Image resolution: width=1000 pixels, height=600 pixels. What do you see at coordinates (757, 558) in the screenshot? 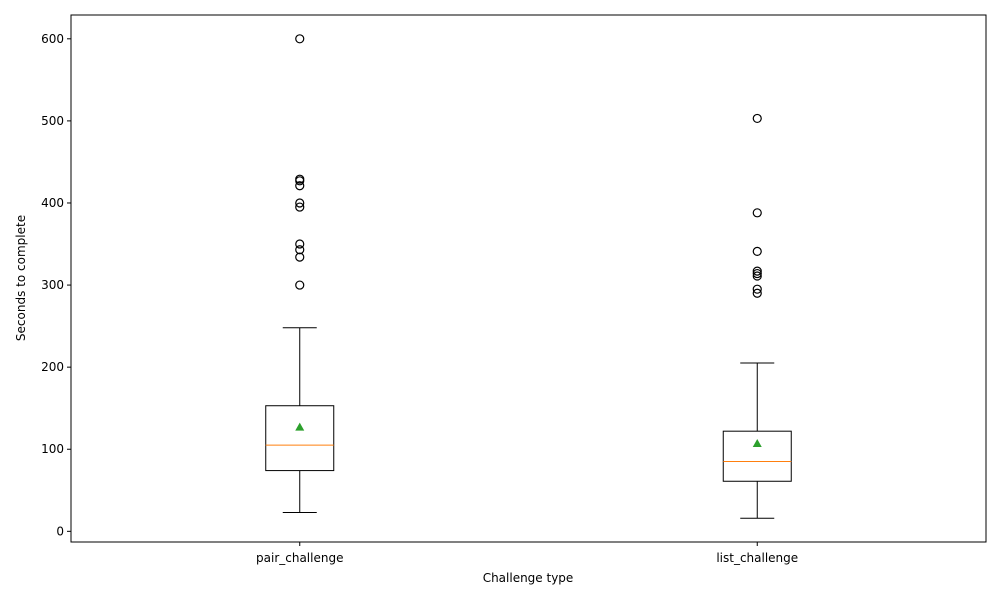
I see `x-tick-label: list_challenge` at bounding box center [757, 558].